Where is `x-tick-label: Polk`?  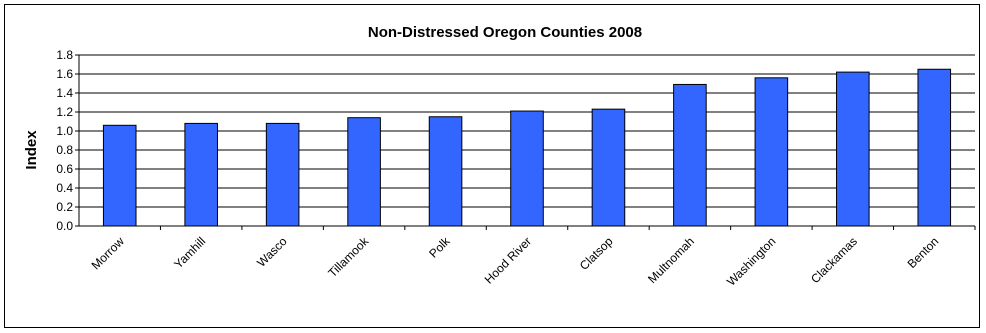
x-tick-label: Polk is located at coordinates (439, 247).